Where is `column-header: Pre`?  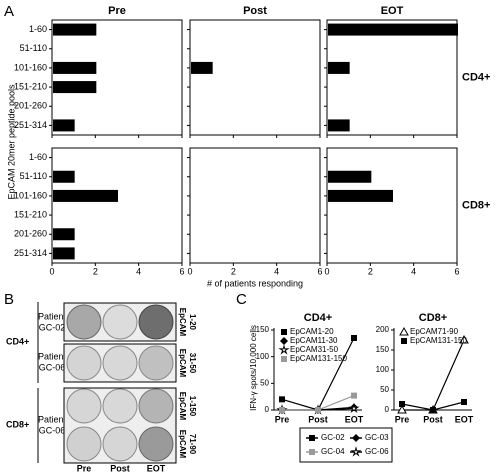 column-header: Pre is located at coordinates (117, 11).